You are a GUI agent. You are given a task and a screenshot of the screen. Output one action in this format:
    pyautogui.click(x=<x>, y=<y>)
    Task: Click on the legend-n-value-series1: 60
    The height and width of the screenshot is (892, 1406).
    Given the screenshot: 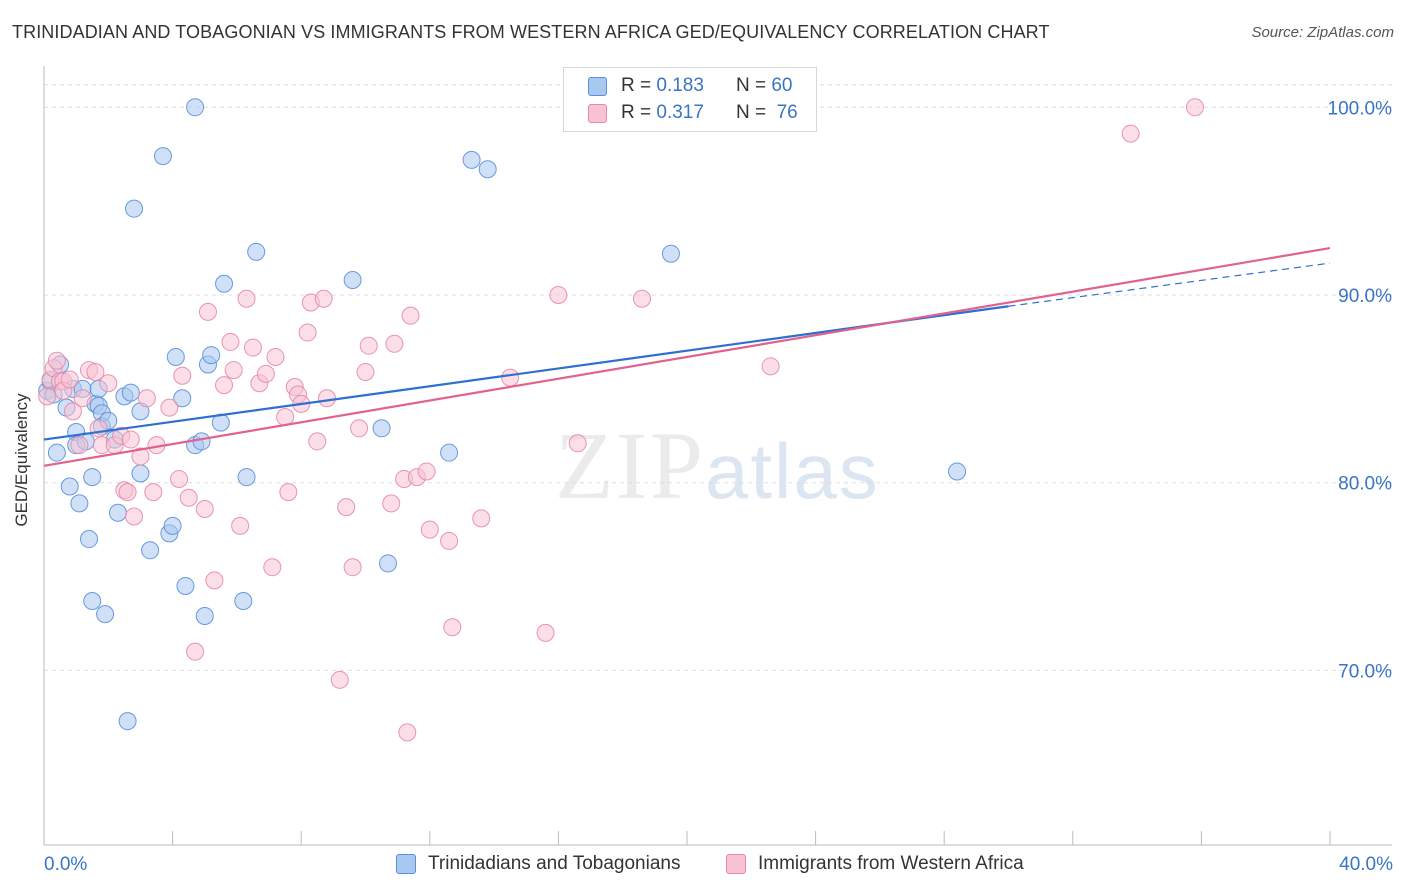 What is the action you would take?
    pyautogui.click(x=782, y=85)
    